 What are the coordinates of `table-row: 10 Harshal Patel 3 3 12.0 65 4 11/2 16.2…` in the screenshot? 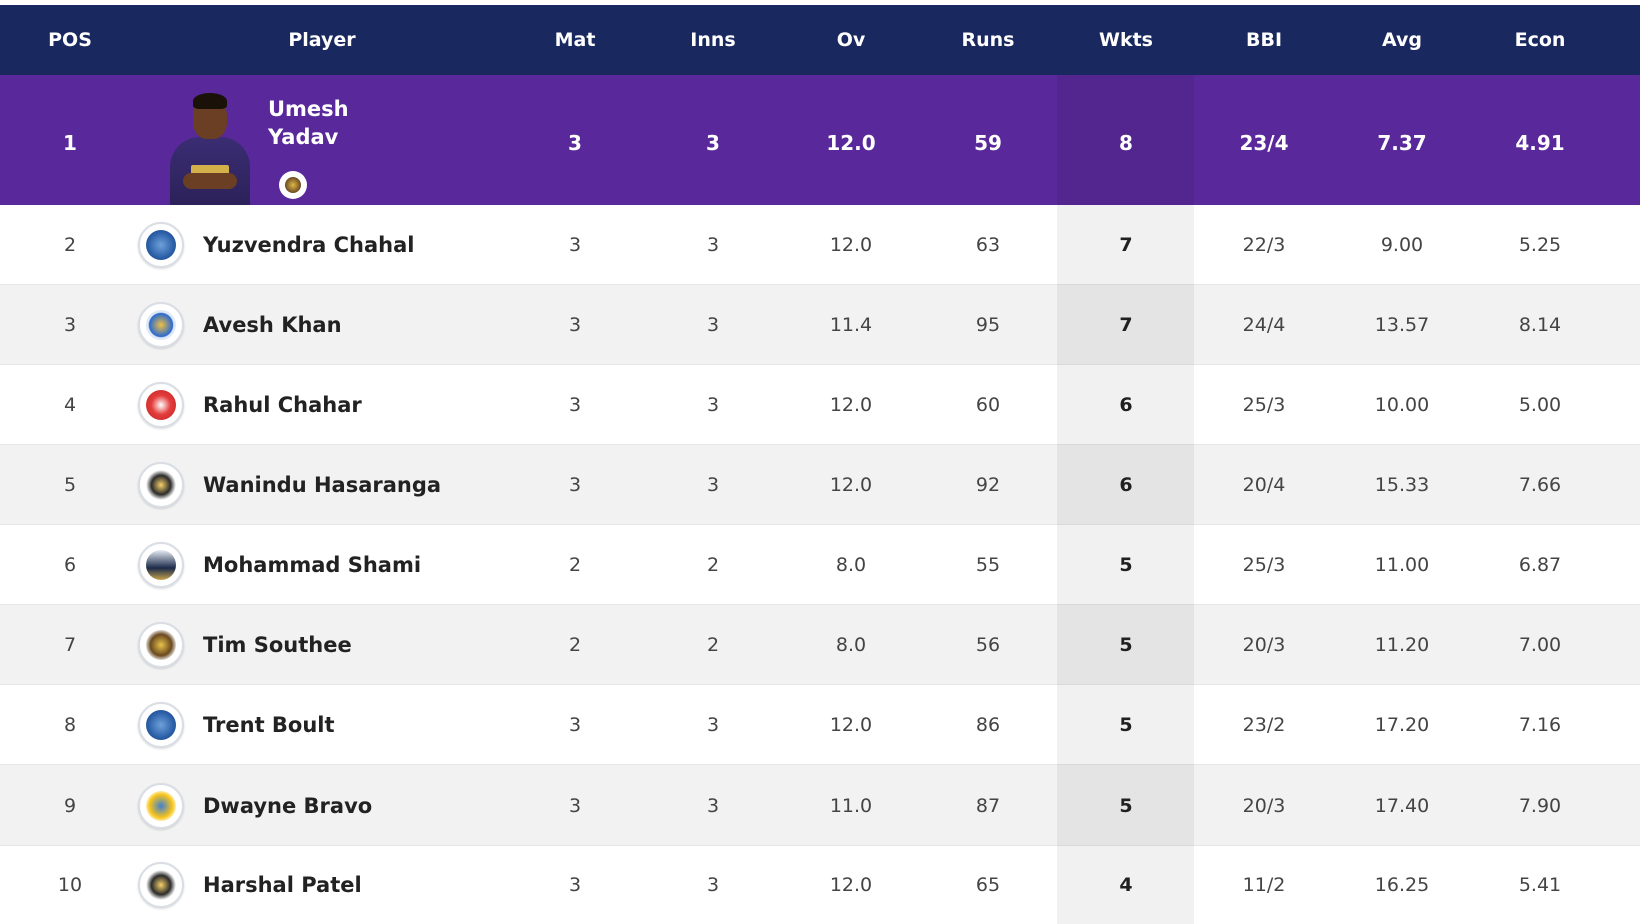 It's located at (820, 885).